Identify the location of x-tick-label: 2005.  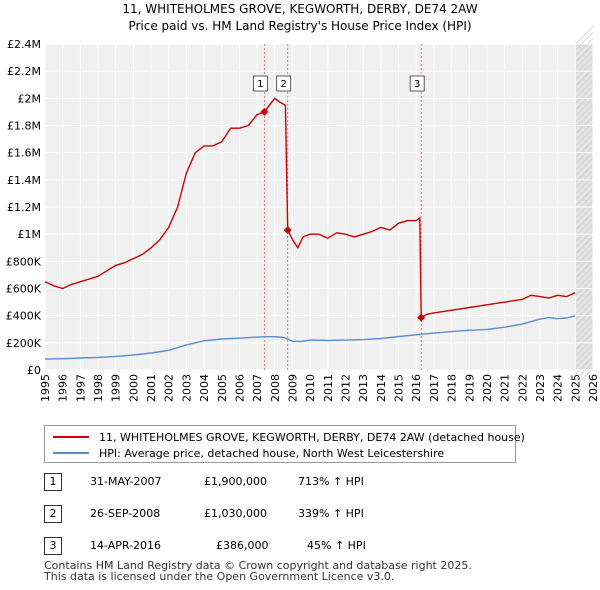
(222, 388).